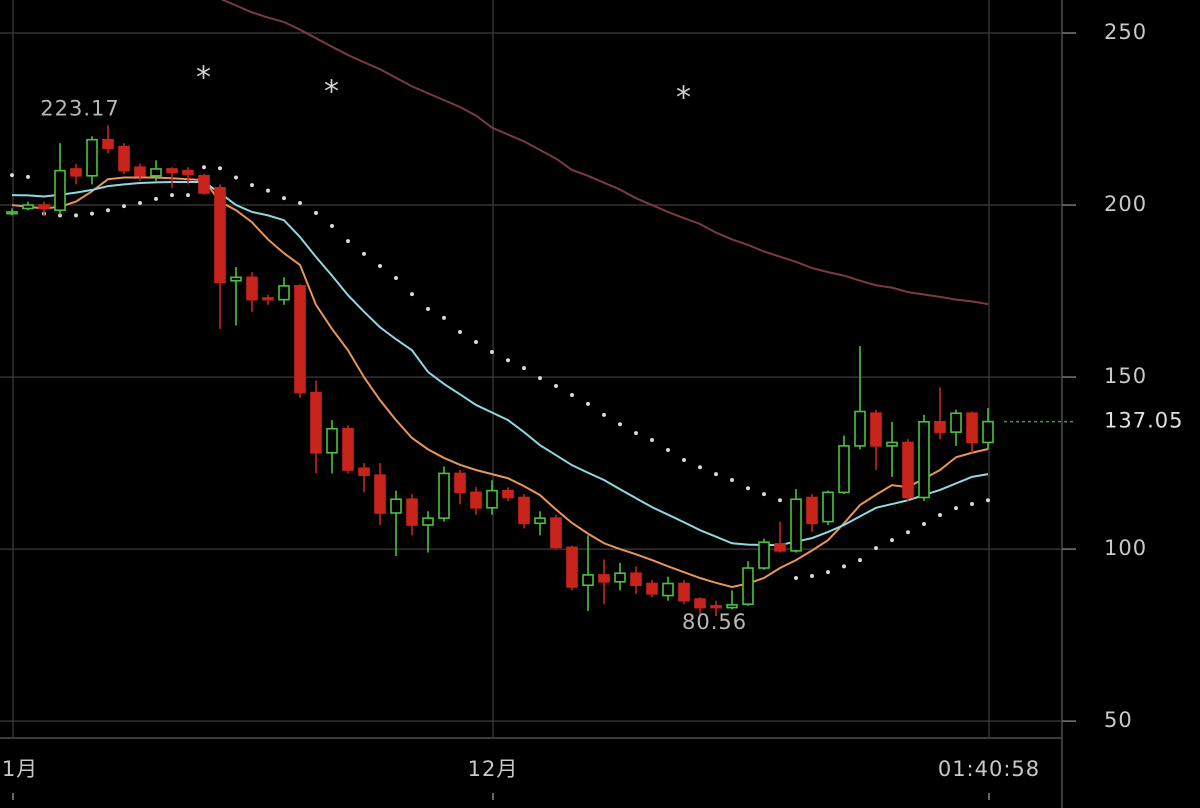 The width and height of the screenshot is (1200, 808). What do you see at coordinates (79, 108) in the screenshot?
I see `extreme-price-label: 223.17` at bounding box center [79, 108].